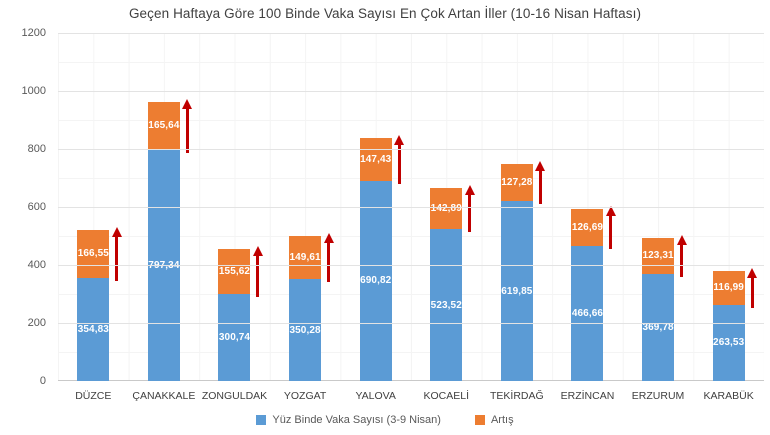 The width and height of the screenshot is (770, 435). Describe the element at coordinates (375, 396) in the screenshot. I see `x-axis-label-yalova: YALOVA` at that location.